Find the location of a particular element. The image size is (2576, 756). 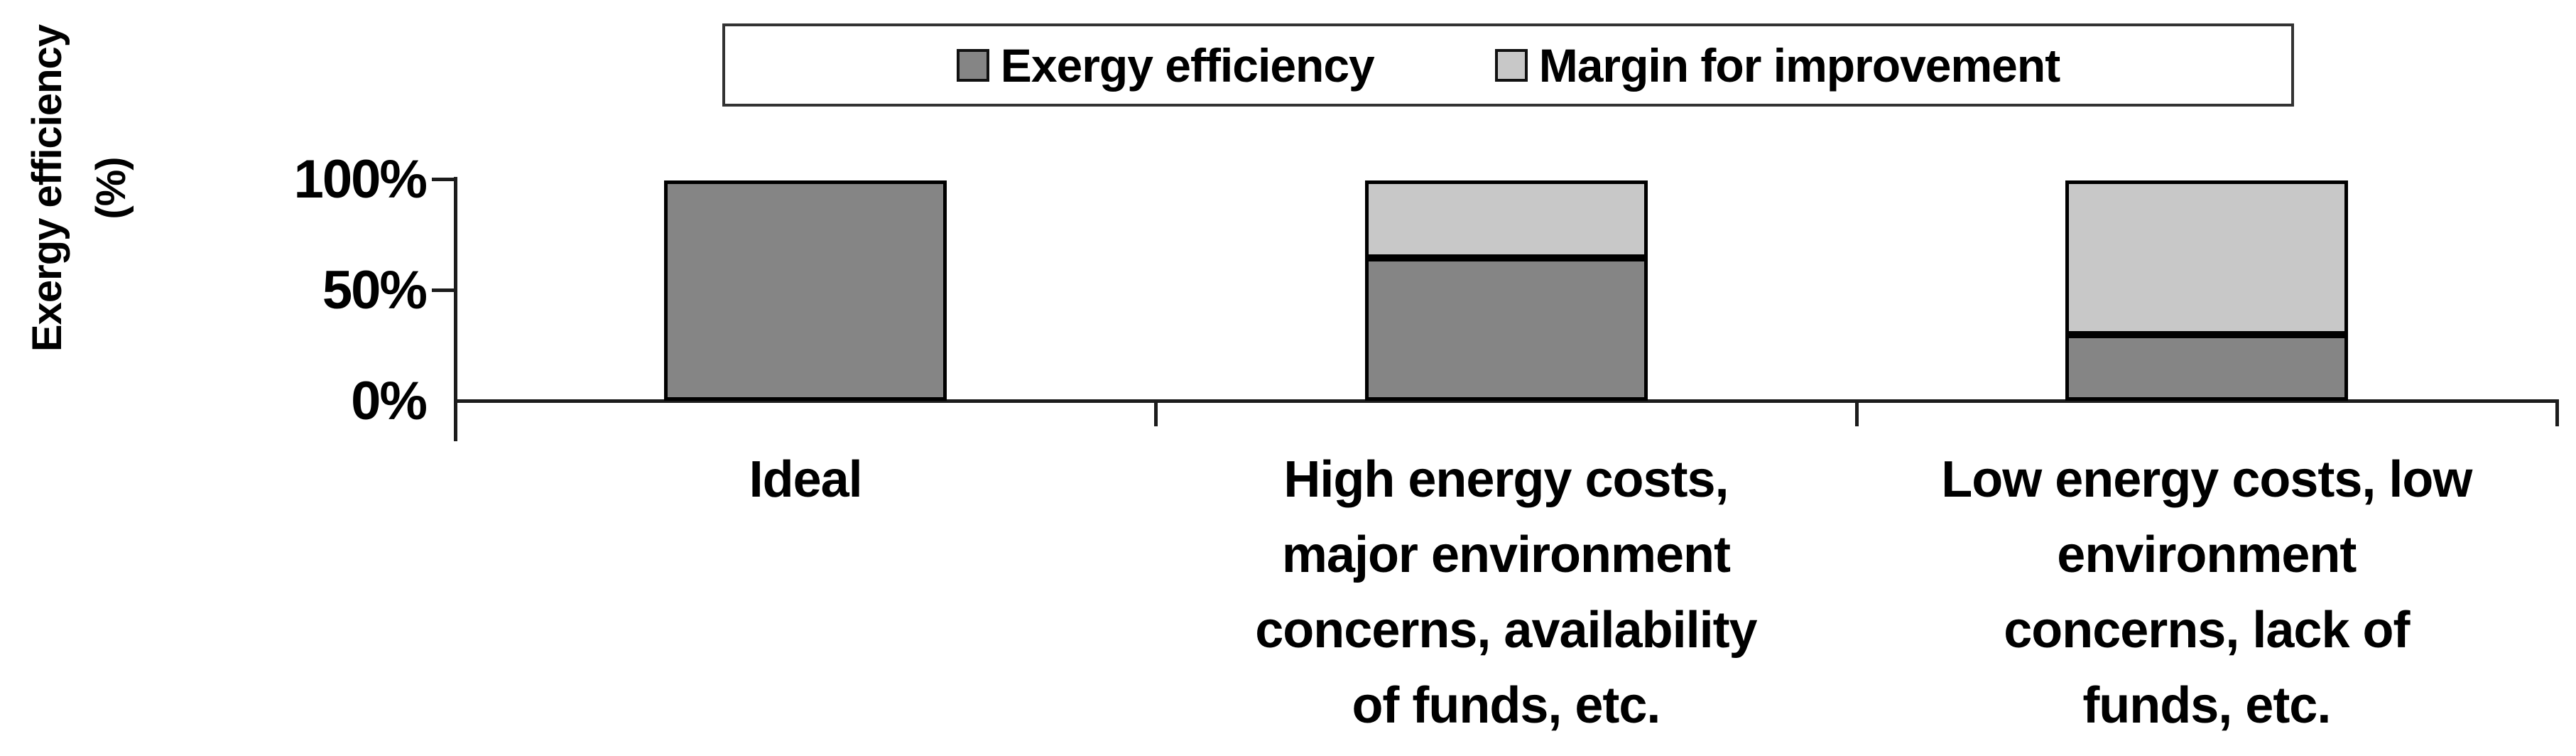

legend-label-exergy-efficiency: Exergy efficiency is located at coordinates (1187, 65).